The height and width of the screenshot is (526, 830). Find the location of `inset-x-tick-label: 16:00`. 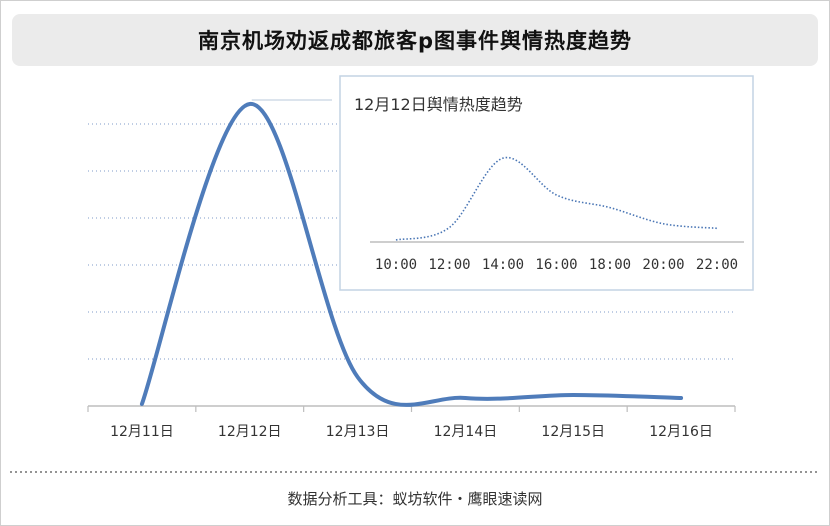

inset-x-tick-label: 16:00 is located at coordinates (556, 265).